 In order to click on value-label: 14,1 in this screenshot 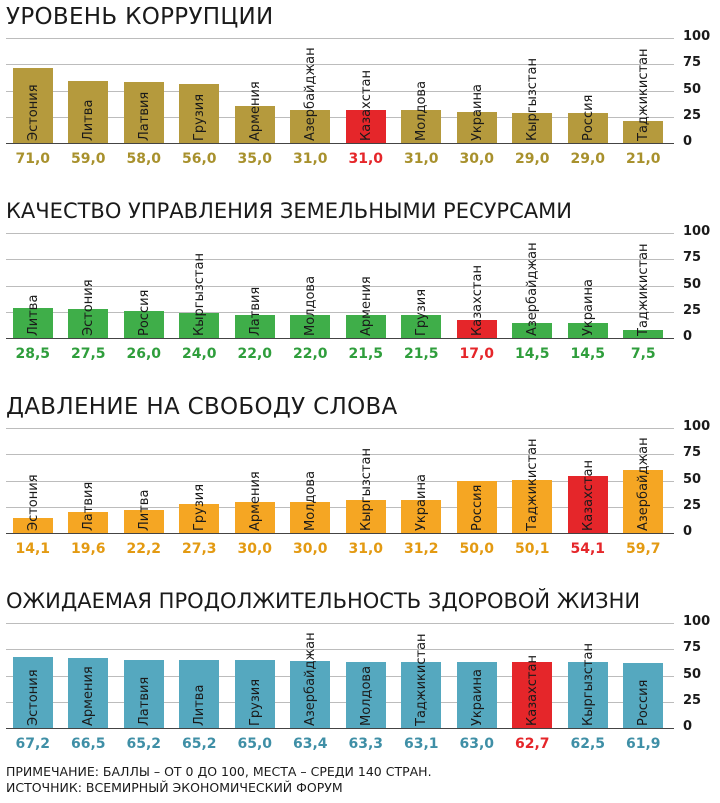, I will do `click(33, 549)`.